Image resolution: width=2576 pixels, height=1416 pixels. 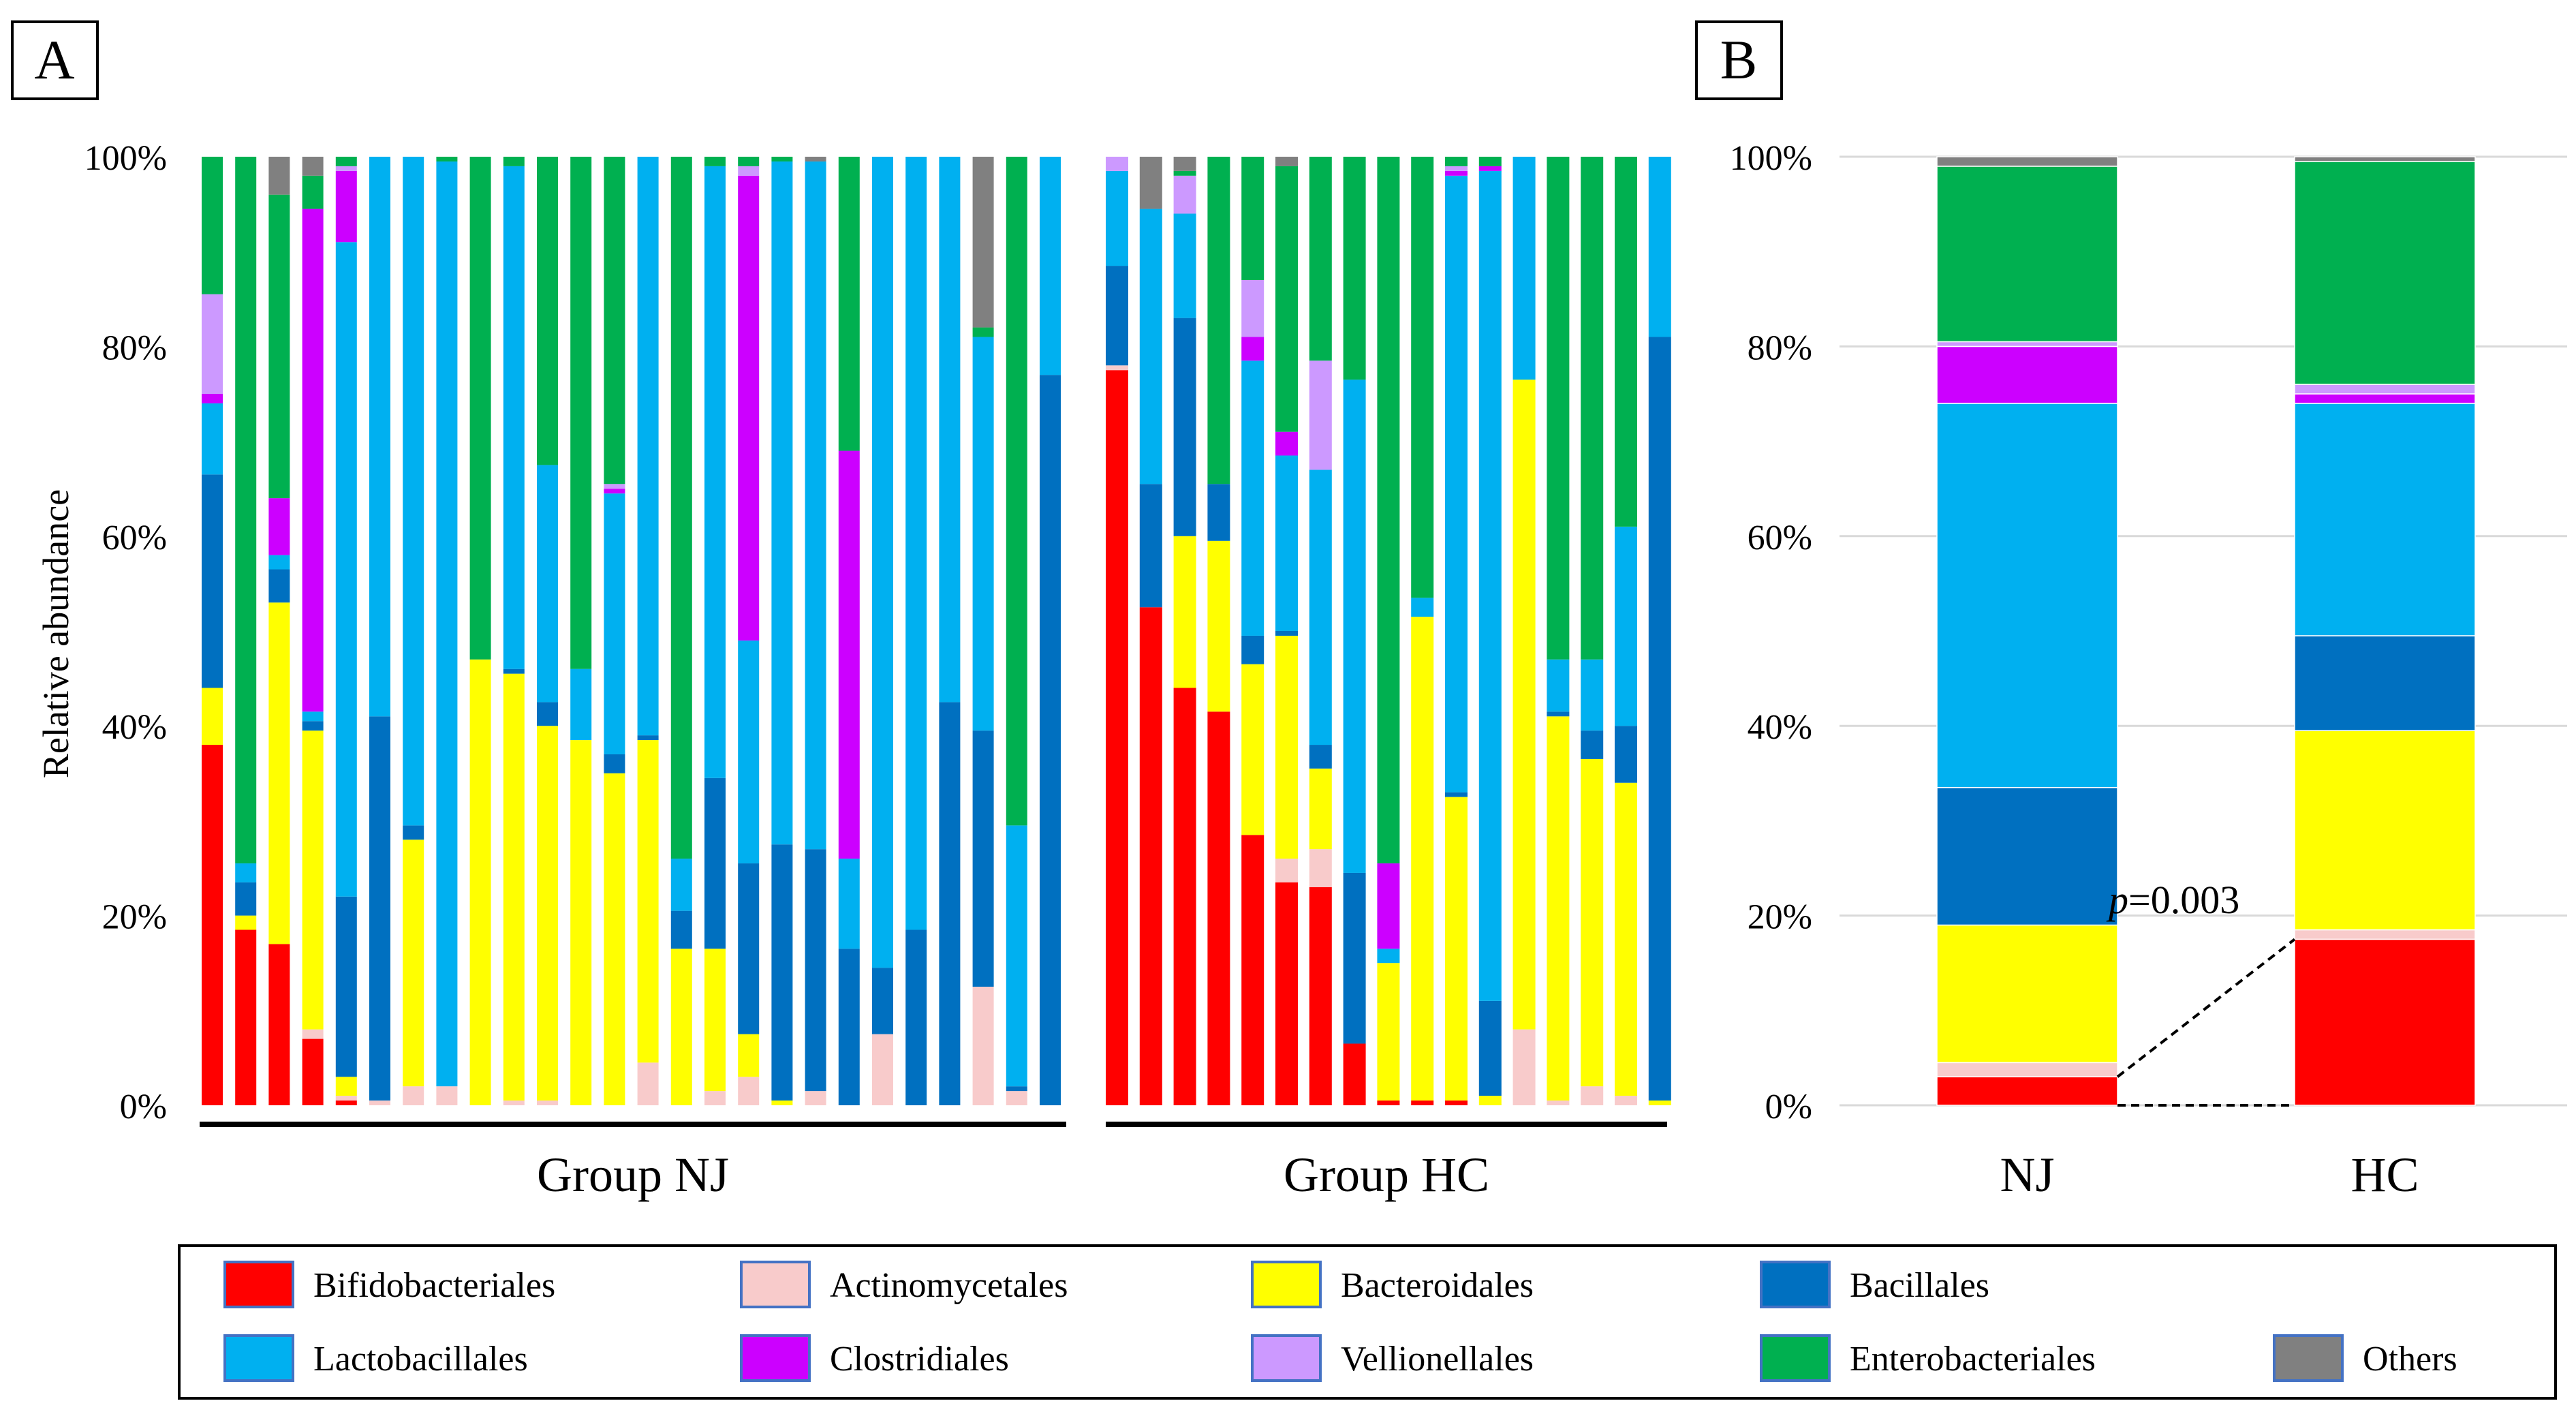 I want to click on bar-segment-group-hc-5-enterobacteriales, so click(x=1252, y=218).